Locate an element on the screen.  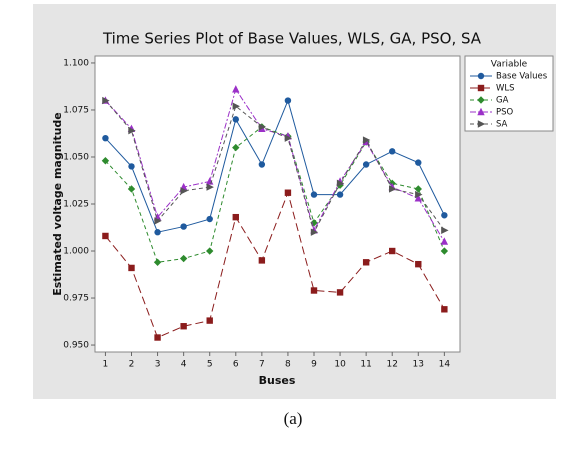
y-tick-label: 0.950 is located at coordinates (76, 346).